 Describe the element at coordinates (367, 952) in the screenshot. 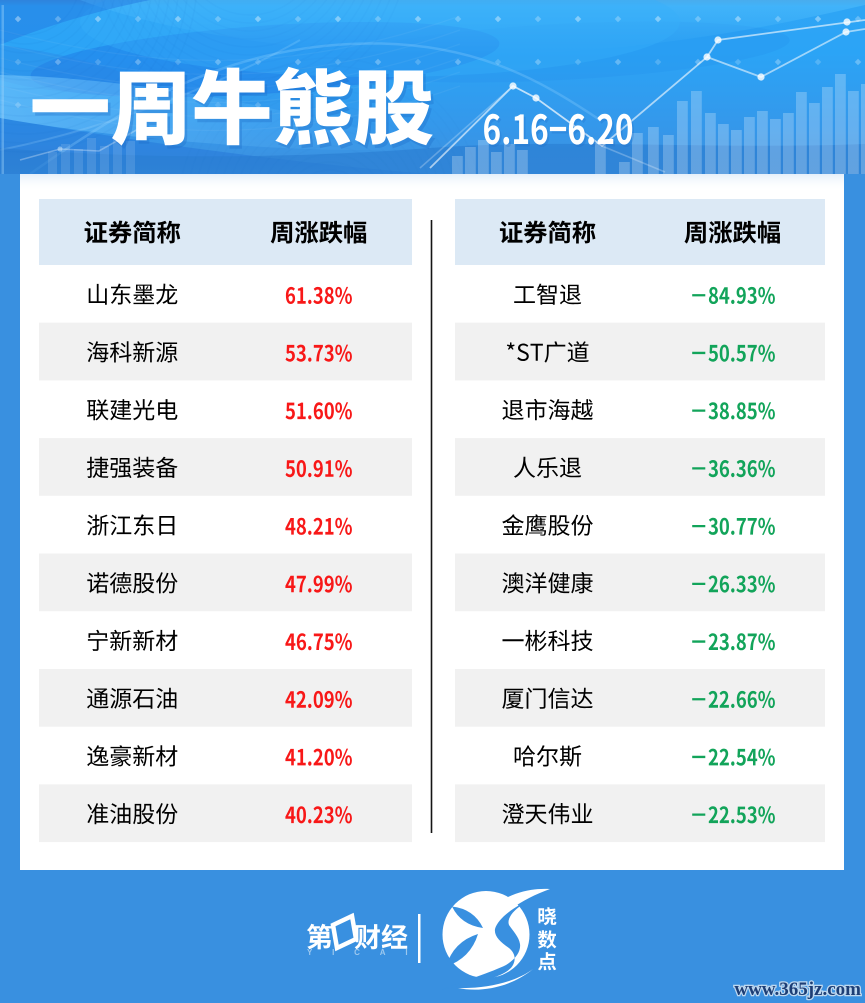

I see `svg-text: YICAI` at that location.